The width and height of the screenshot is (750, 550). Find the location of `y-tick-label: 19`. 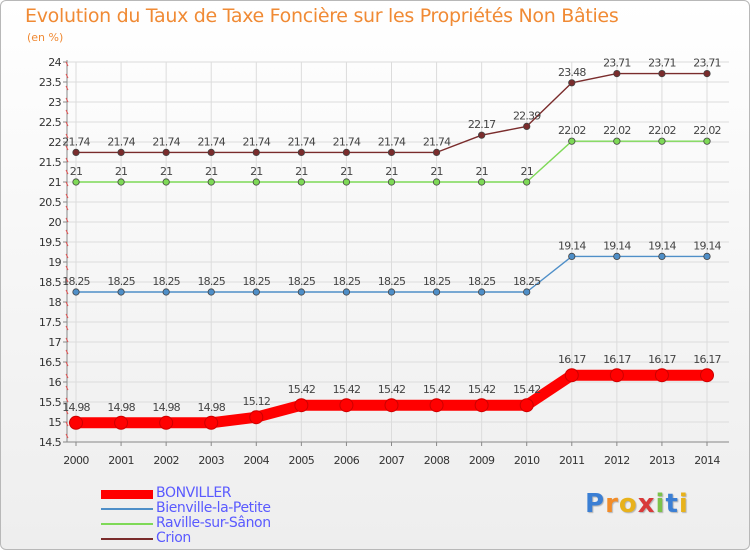

y-tick-label: 19 is located at coordinates (54, 262).